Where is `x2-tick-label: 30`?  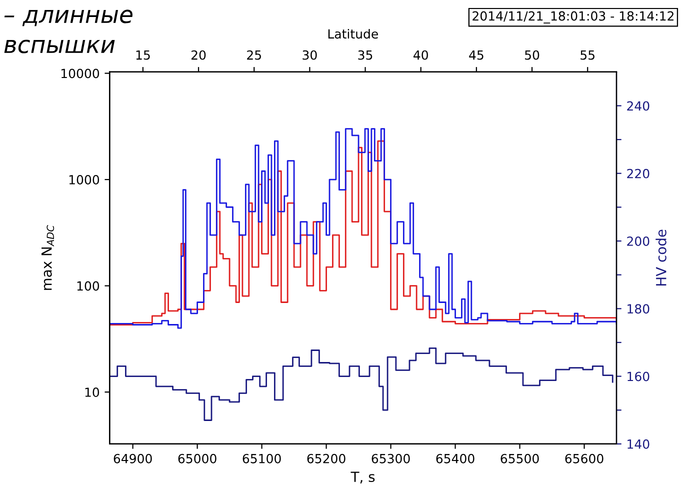
x2-tick-label: 30 is located at coordinates (309, 55).